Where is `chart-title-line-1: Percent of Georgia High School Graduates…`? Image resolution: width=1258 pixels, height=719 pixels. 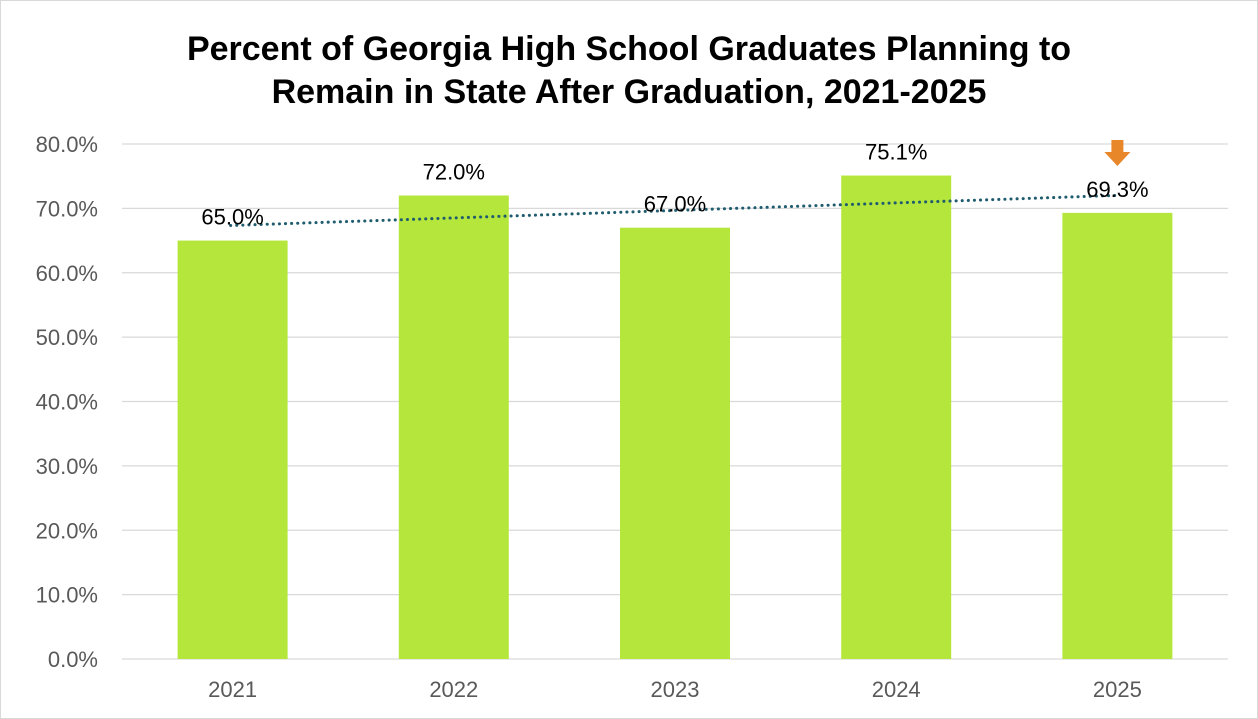 chart-title-line-1: Percent of Georgia High School Graduates… is located at coordinates (629, 49).